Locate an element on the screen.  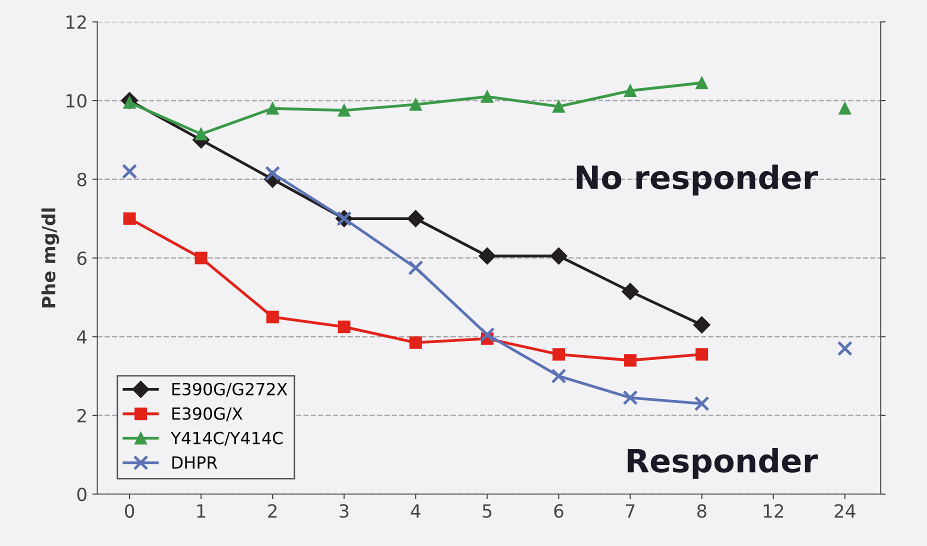
x-tick-label: 2 is located at coordinates (272, 511).